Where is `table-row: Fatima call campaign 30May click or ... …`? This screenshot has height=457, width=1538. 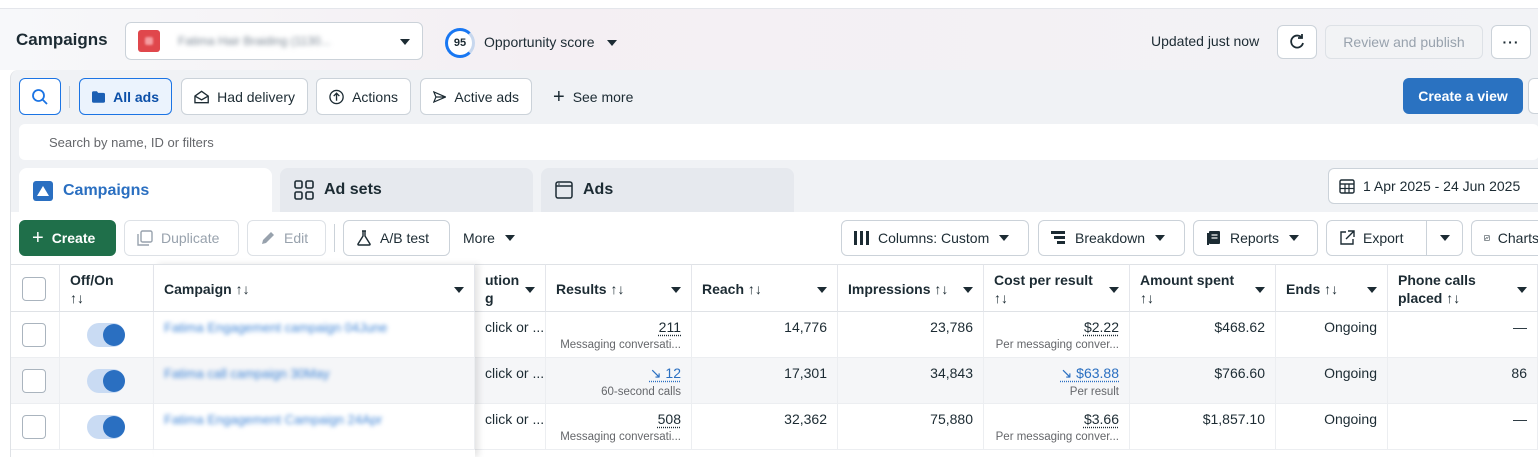 table-row: Fatima call campaign 30May click or ... … is located at coordinates (774, 381).